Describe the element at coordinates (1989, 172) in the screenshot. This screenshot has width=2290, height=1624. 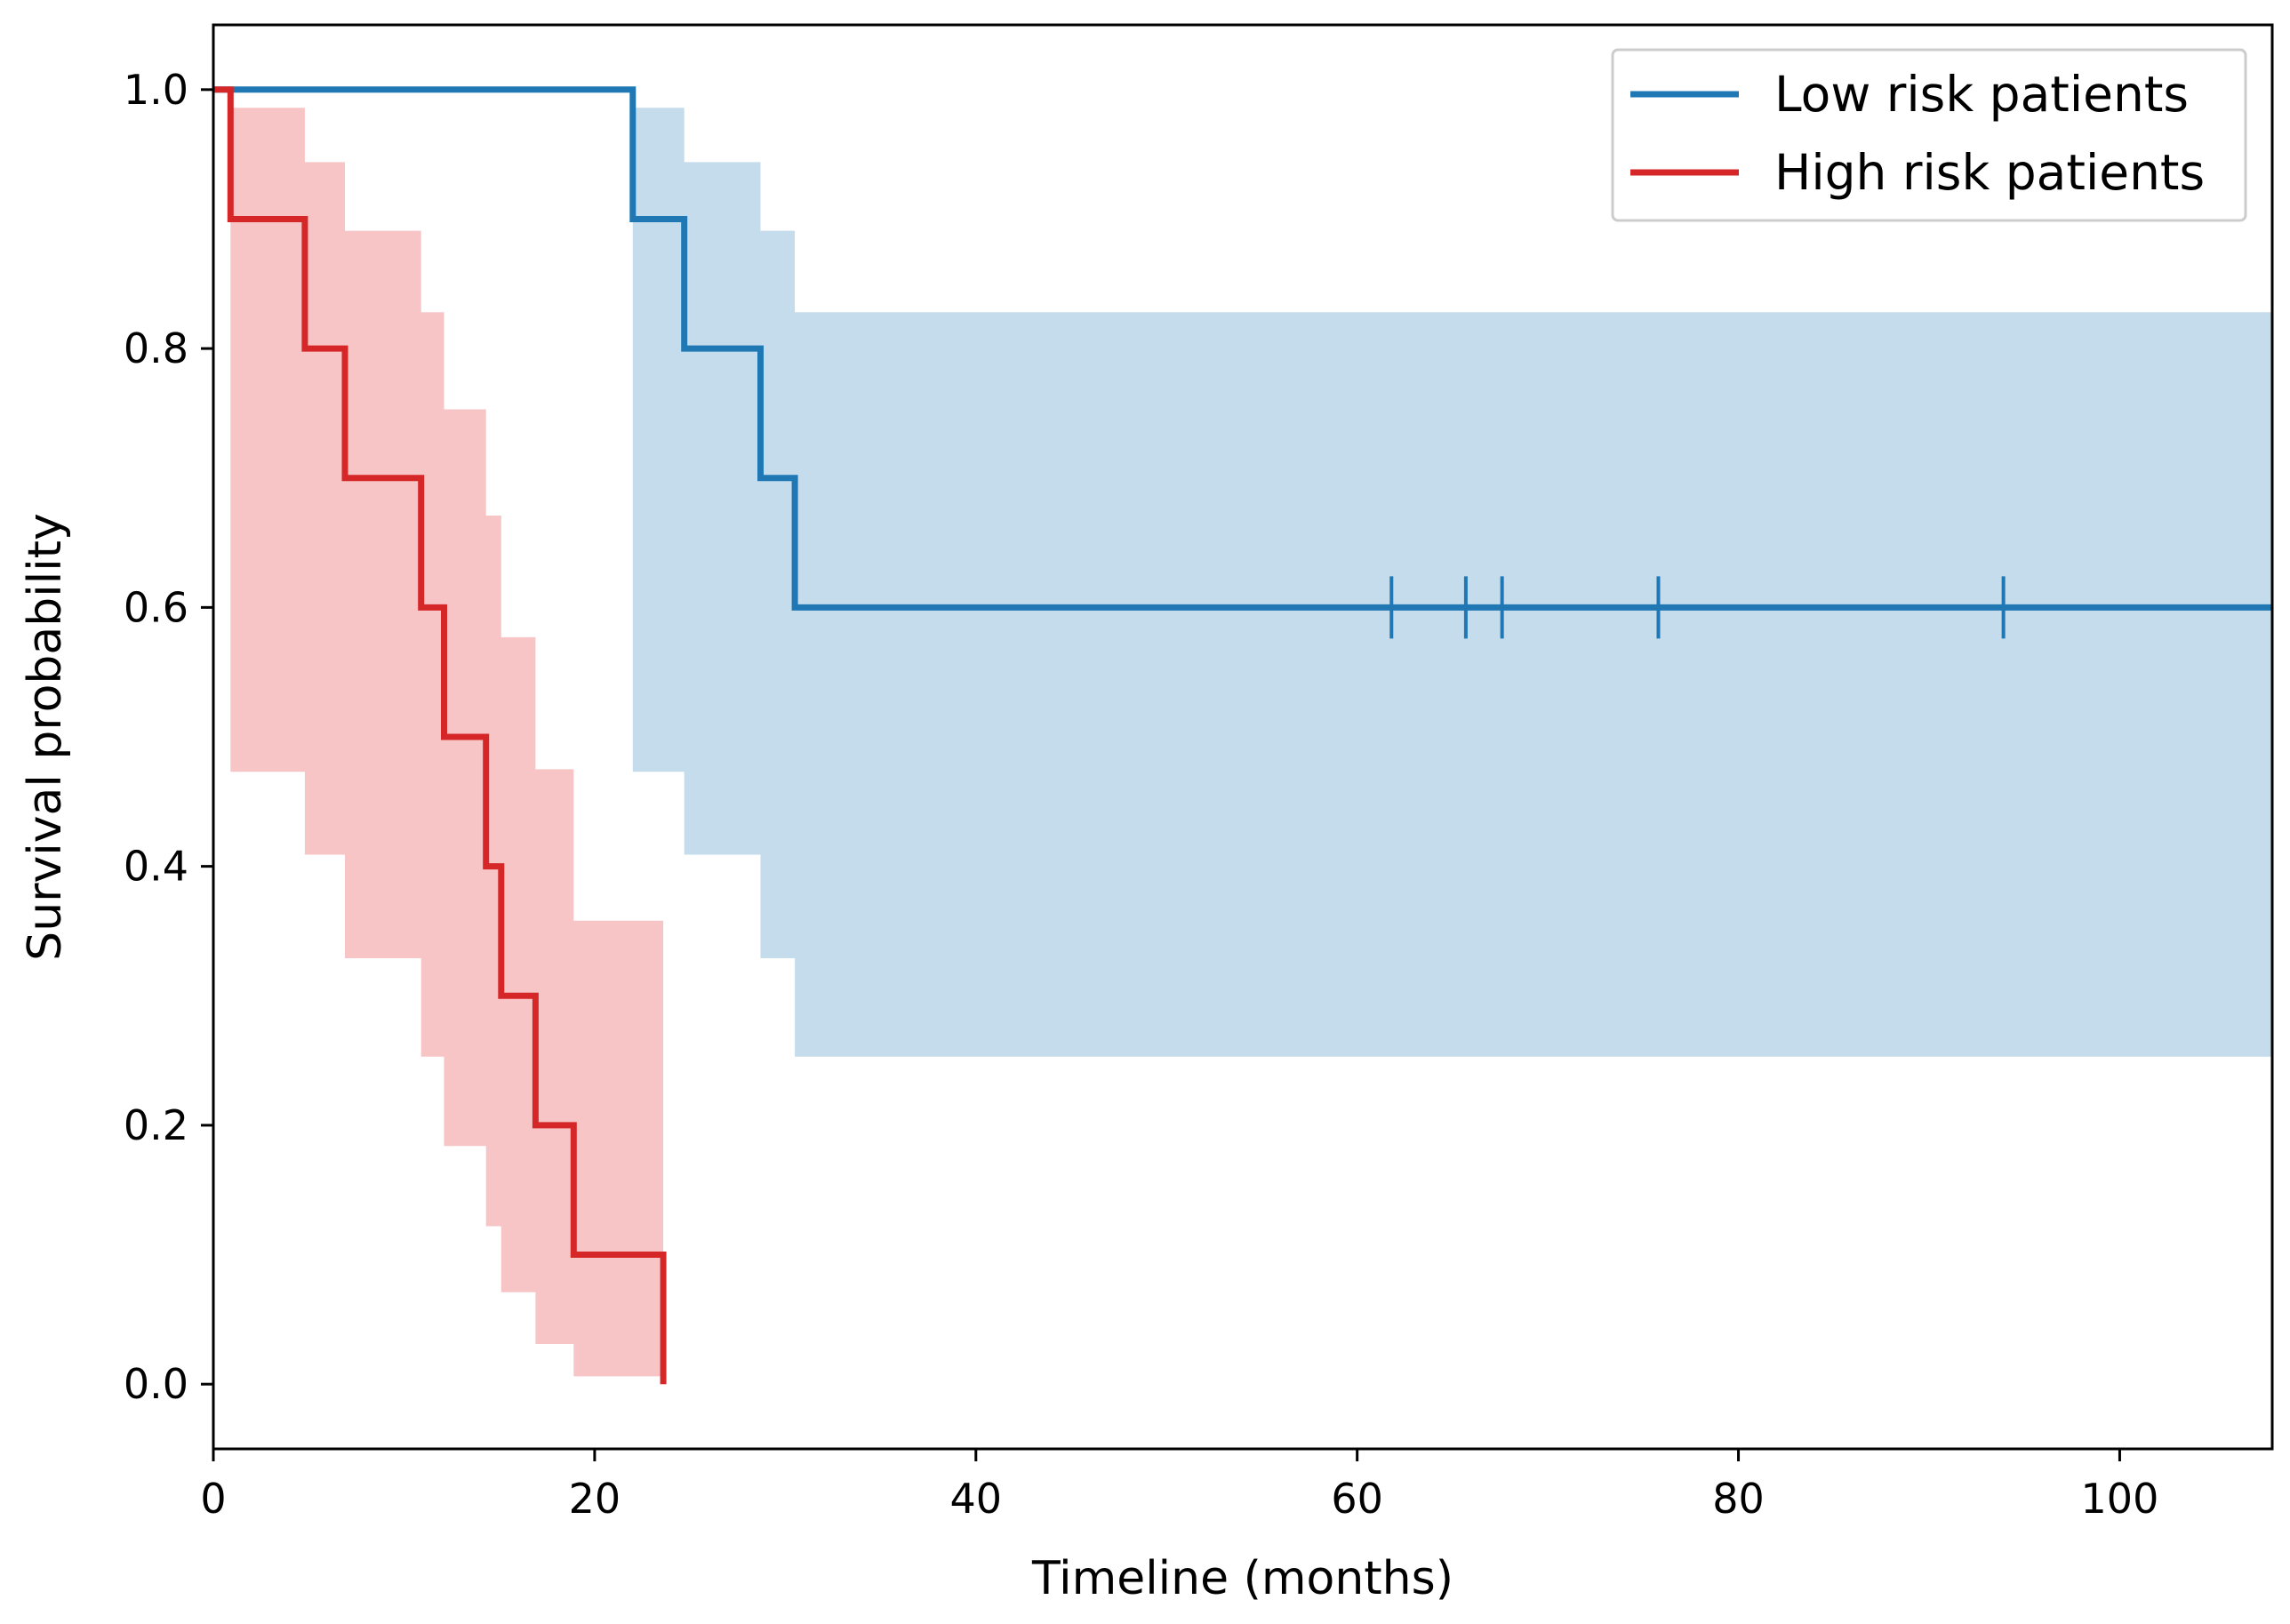
I see `high-risk-patients-legend-label: High risk patients` at that location.